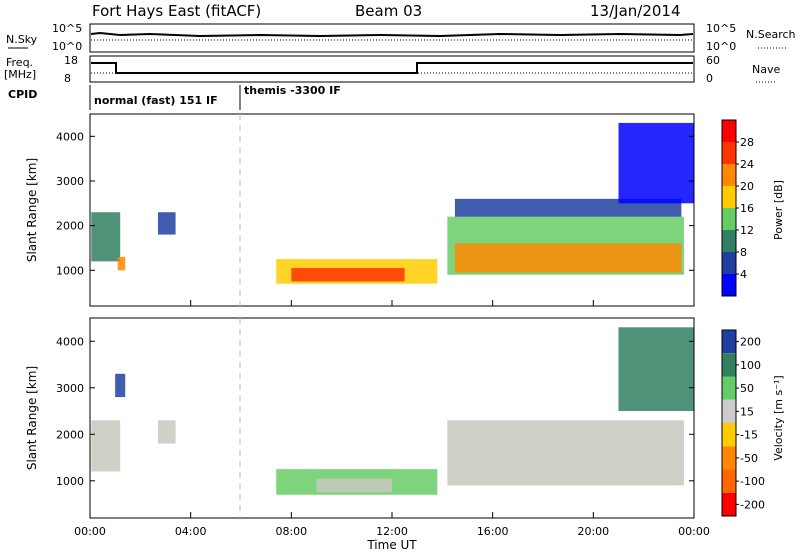  Describe the element at coordinates (743, 274) in the screenshot. I see `power-colorbar-label-0: 4` at that location.